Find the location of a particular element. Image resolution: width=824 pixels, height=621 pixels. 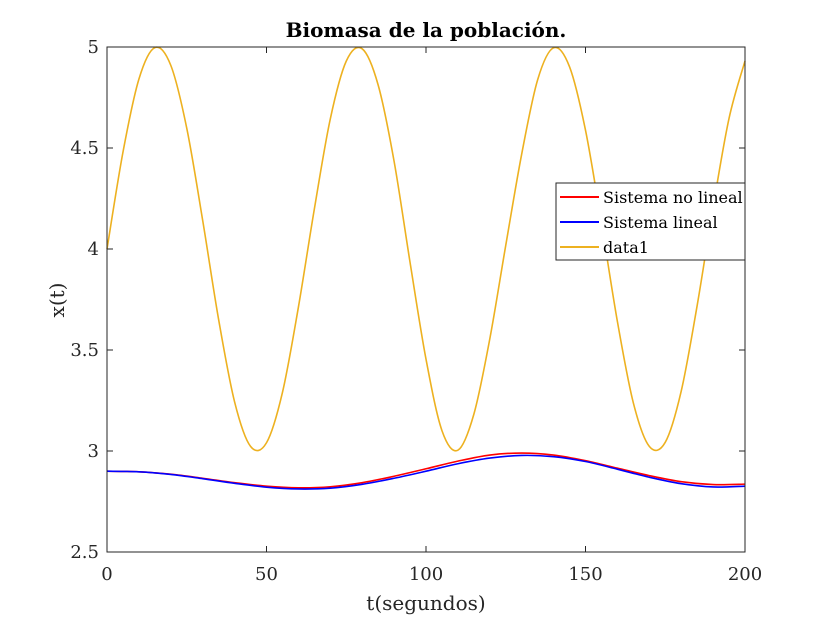

x-axis-label: t(segundos) is located at coordinates (425, 603).